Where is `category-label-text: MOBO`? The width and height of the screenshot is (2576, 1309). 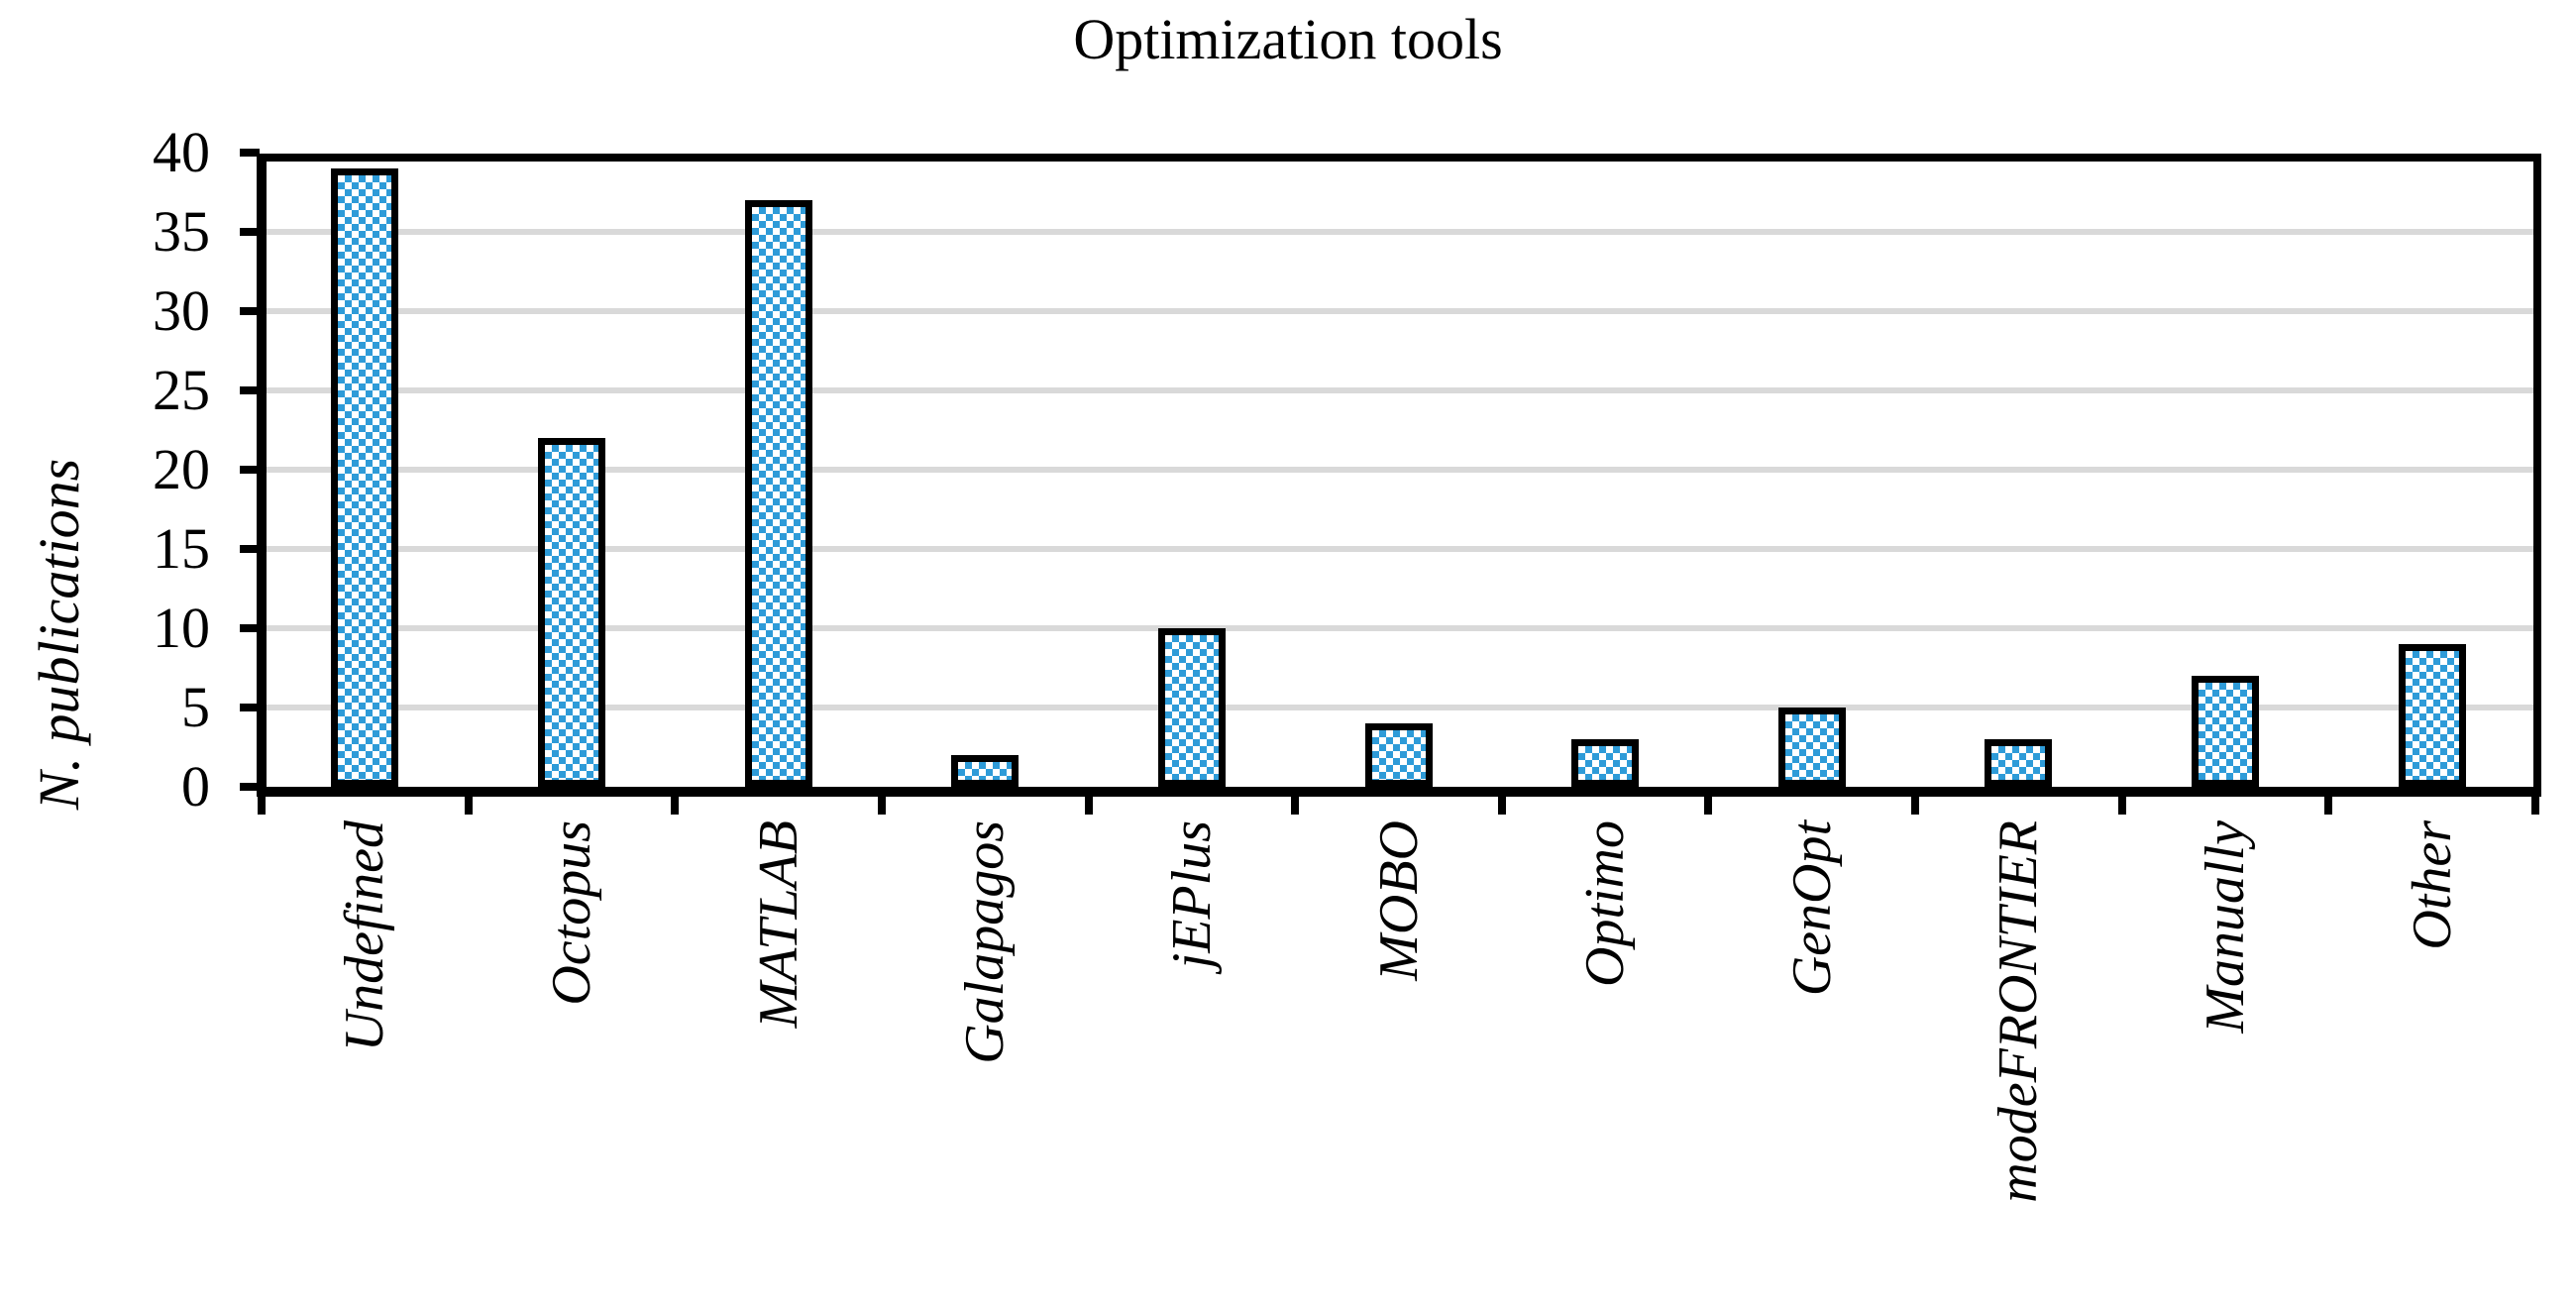
category-label-text: MOBO is located at coordinates (1399, 901).